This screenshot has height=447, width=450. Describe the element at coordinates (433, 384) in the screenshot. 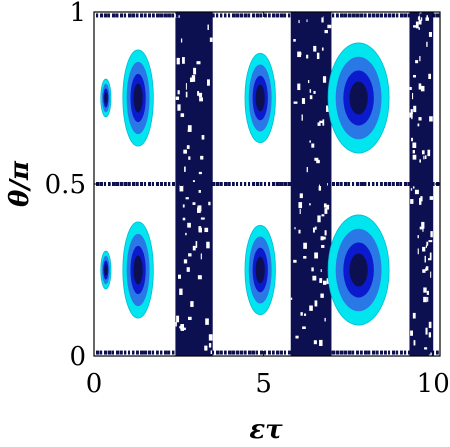

I see `x-tick-label: 10` at that location.